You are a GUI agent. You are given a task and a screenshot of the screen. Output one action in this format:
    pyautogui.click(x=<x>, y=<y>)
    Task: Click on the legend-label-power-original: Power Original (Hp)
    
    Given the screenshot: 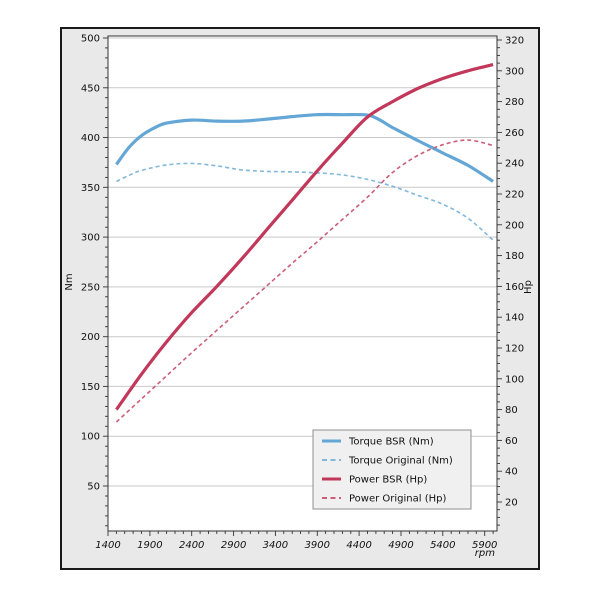 What is the action you would take?
    pyautogui.click(x=397, y=499)
    